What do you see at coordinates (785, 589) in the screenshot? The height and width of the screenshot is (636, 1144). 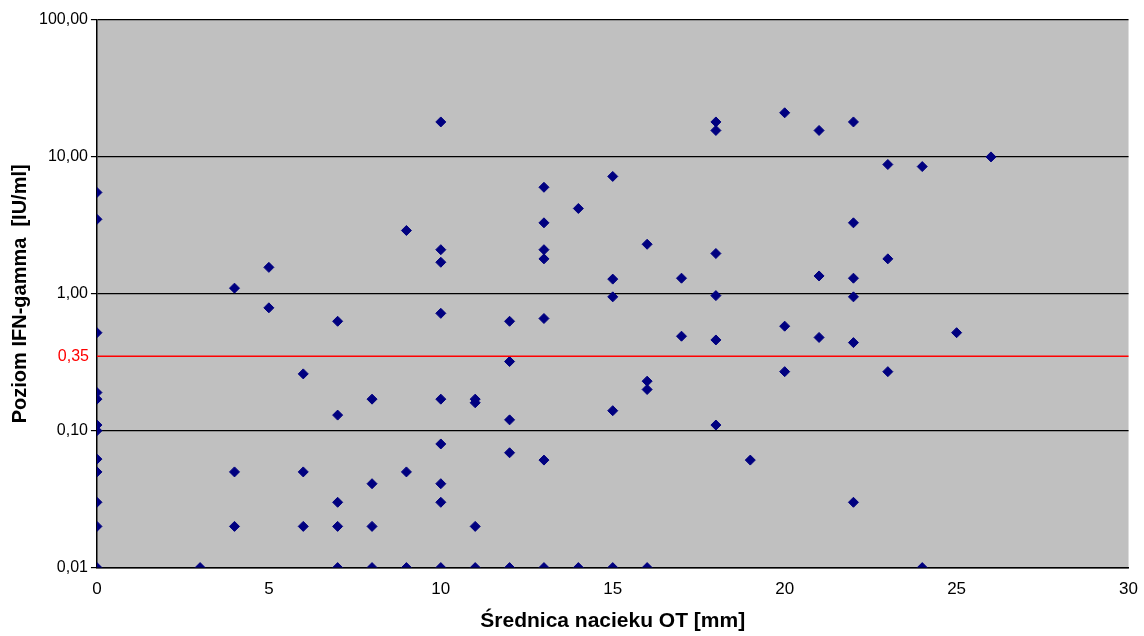 I see `x-tick-label: 20` at bounding box center [785, 589].